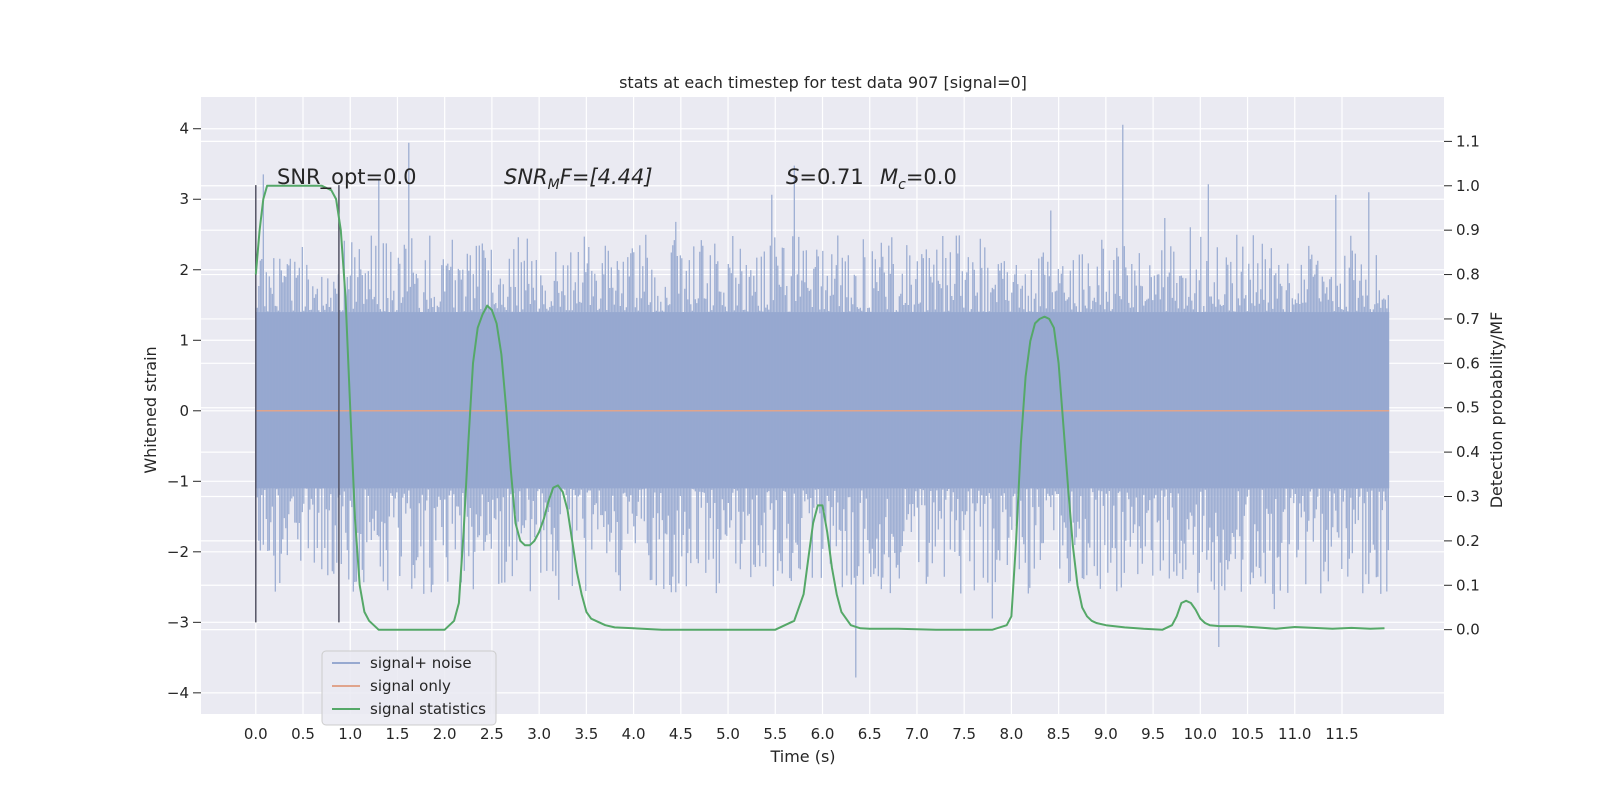 This screenshot has height=800, width=1600. I want to click on x-tick-label: 4.0, so click(634, 734).